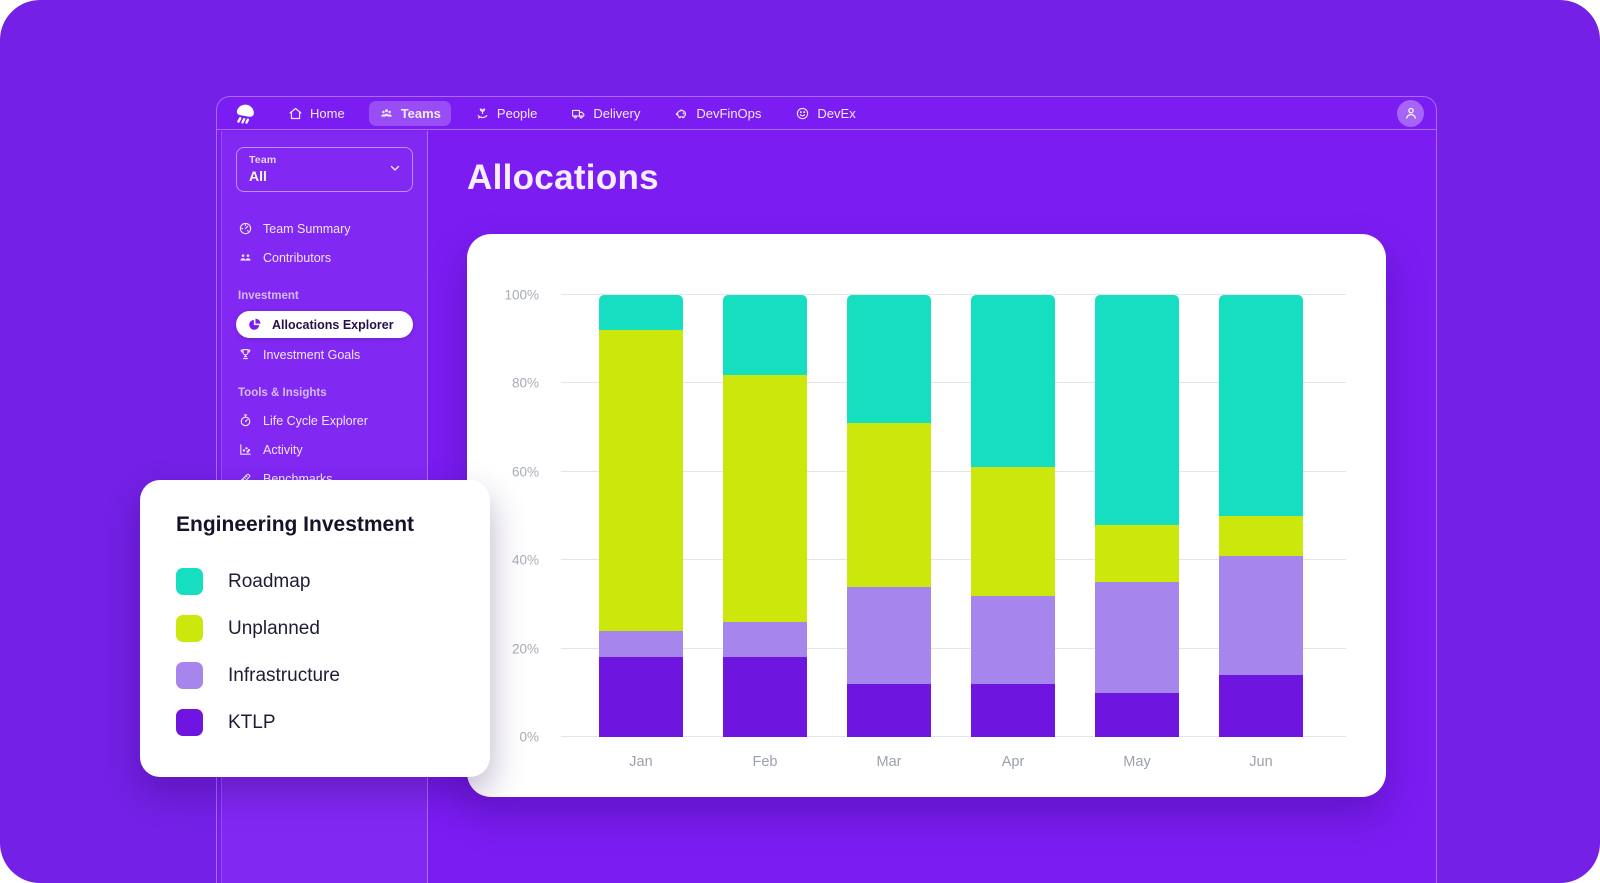  What do you see at coordinates (420, 113) in the screenshot?
I see `nav-item-label: Teams` at bounding box center [420, 113].